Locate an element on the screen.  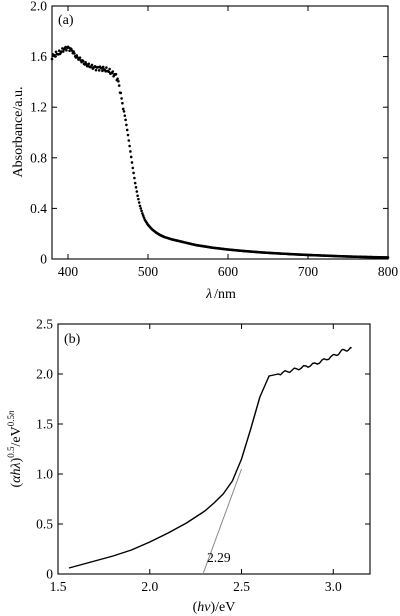
panel-b-y-tick-label: 0.5 is located at coordinates (44, 524).